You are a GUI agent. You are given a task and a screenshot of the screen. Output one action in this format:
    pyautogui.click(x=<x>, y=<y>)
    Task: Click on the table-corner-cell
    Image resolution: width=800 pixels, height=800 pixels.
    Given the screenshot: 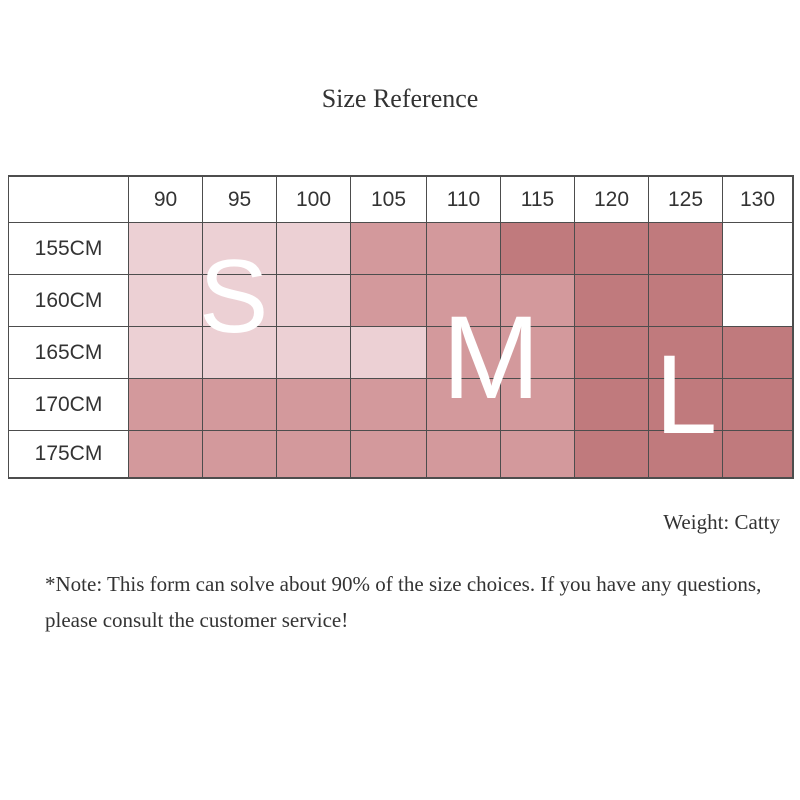 What is the action you would take?
    pyautogui.click(x=69, y=200)
    